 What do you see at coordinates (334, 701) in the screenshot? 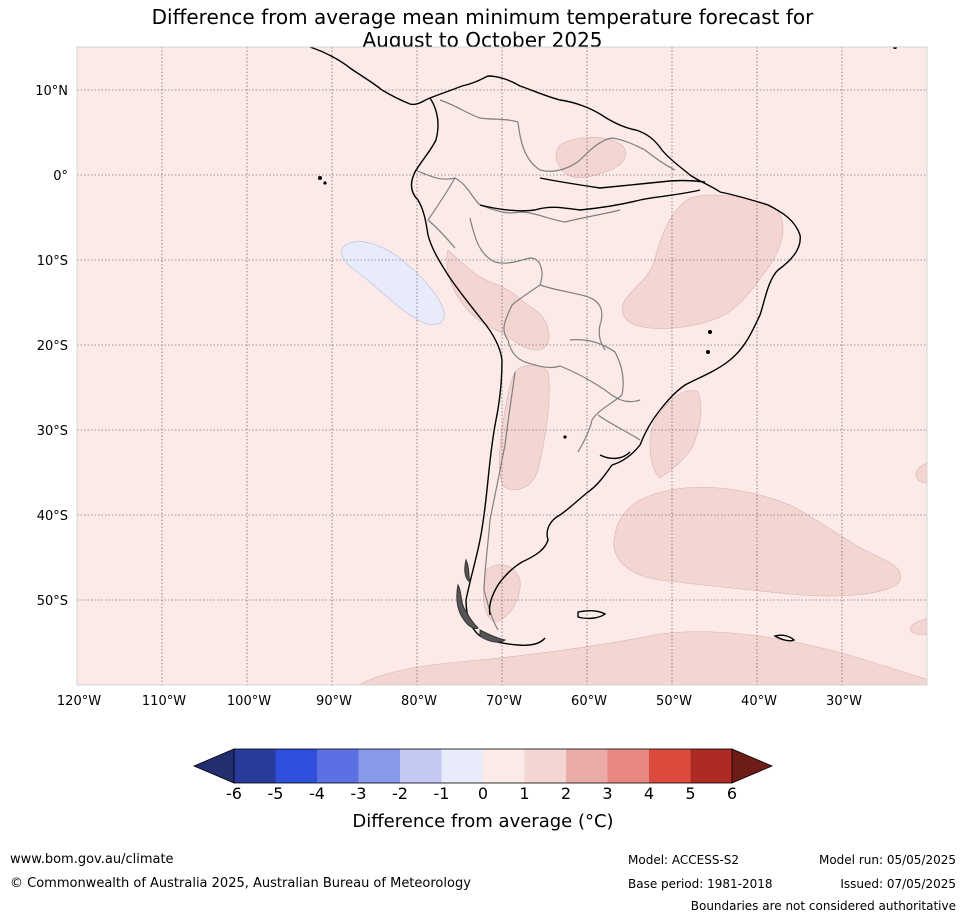
I see `lon-label-90W: 90°W` at bounding box center [334, 701].